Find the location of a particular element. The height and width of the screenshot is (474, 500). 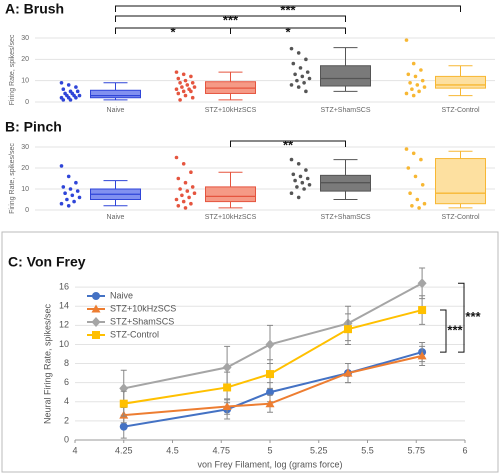

y-tick-label: 16 is located at coordinates (64, 286).